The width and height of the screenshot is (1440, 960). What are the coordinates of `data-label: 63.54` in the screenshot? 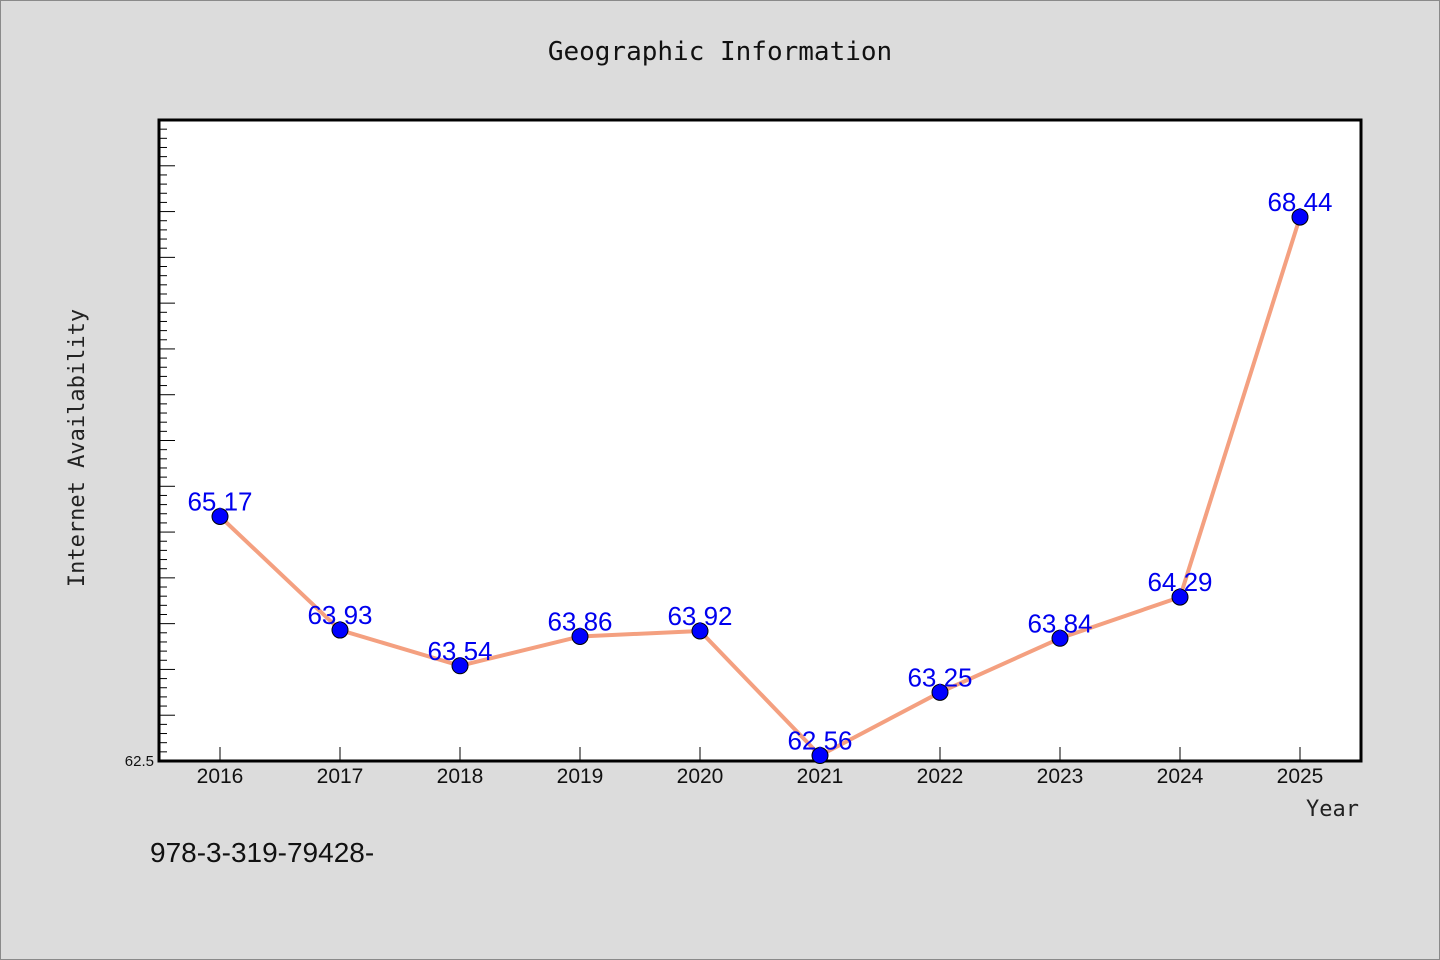 It's located at (459, 651).